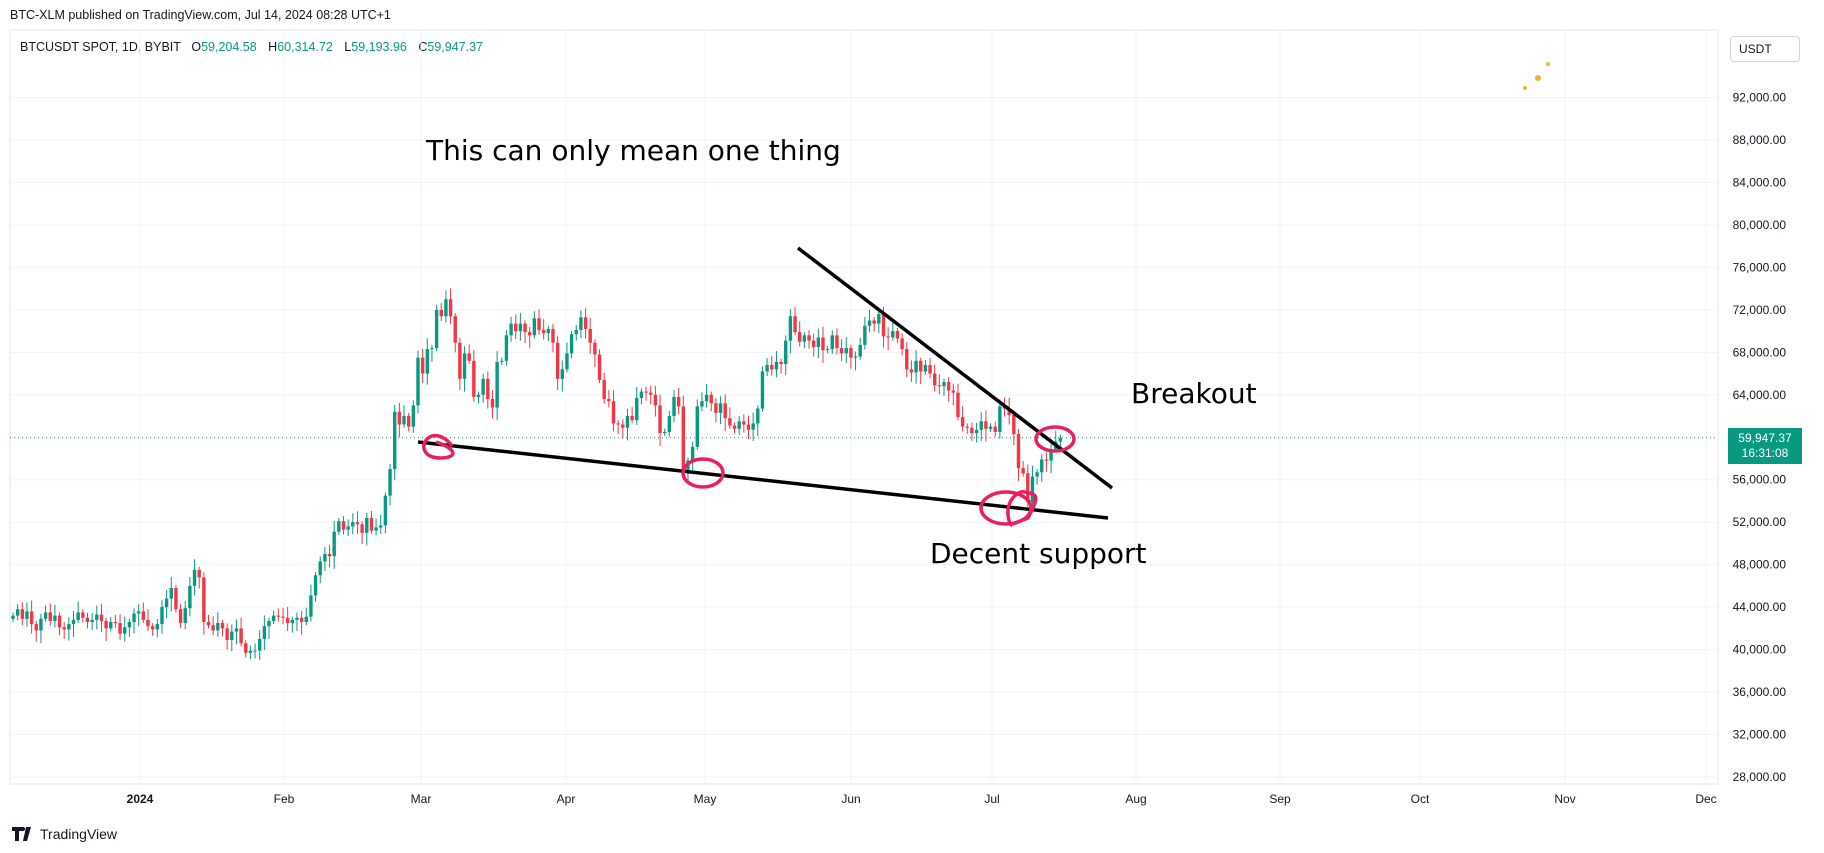 The image size is (1824, 853). What do you see at coordinates (922, 799) in the screenshot?
I see `x-axis: 2024 Feb Mar Apr May Jun Jul Aug Sep Oct Nov Dec` at bounding box center [922, 799].